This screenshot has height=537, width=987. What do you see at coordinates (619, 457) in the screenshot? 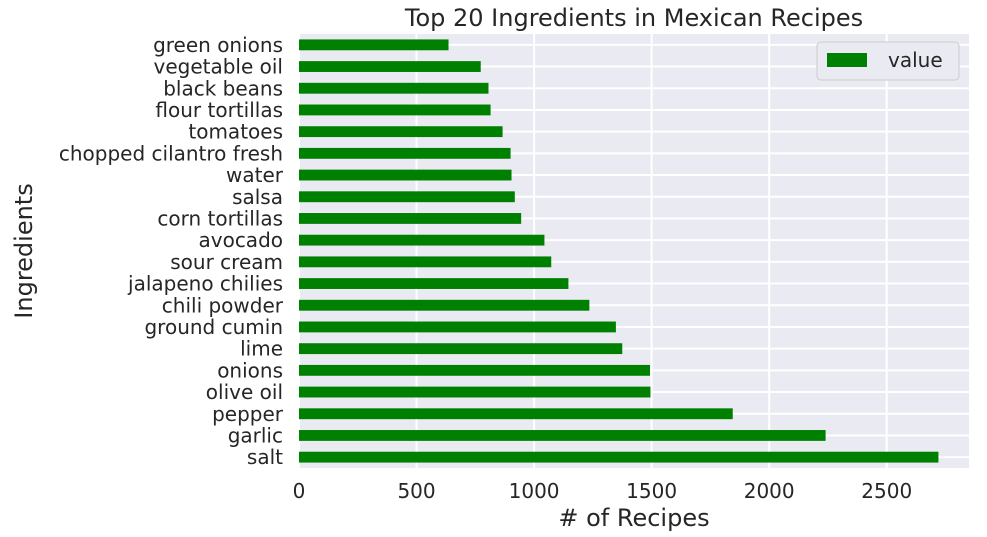
I see `bar-salt` at bounding box center [619, 457].